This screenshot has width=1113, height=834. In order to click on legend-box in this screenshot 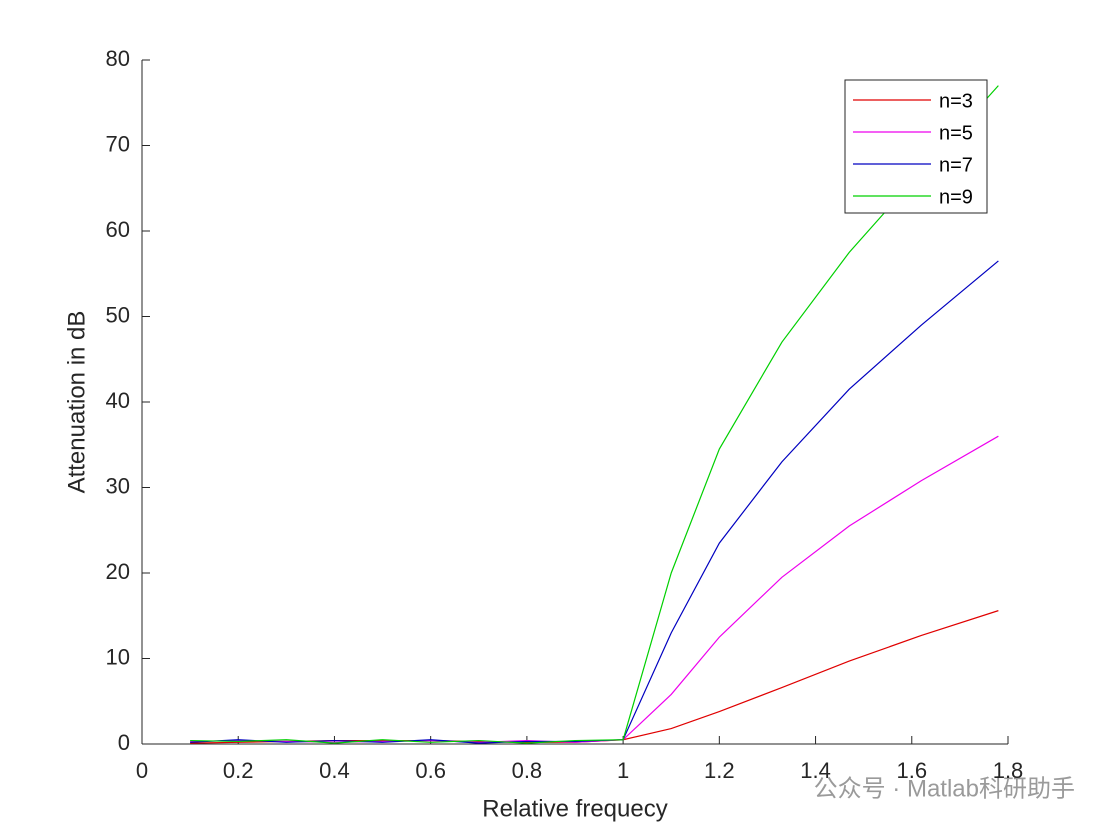, I will do `click(916, 146)`.